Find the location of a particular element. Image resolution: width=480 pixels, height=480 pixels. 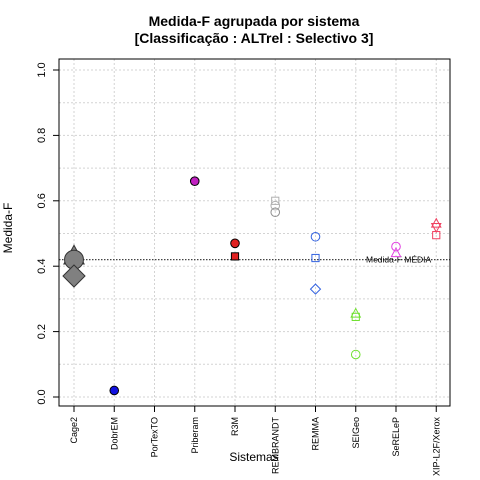

x-tick-label: DobrEM is located at coordinates (114, 433).